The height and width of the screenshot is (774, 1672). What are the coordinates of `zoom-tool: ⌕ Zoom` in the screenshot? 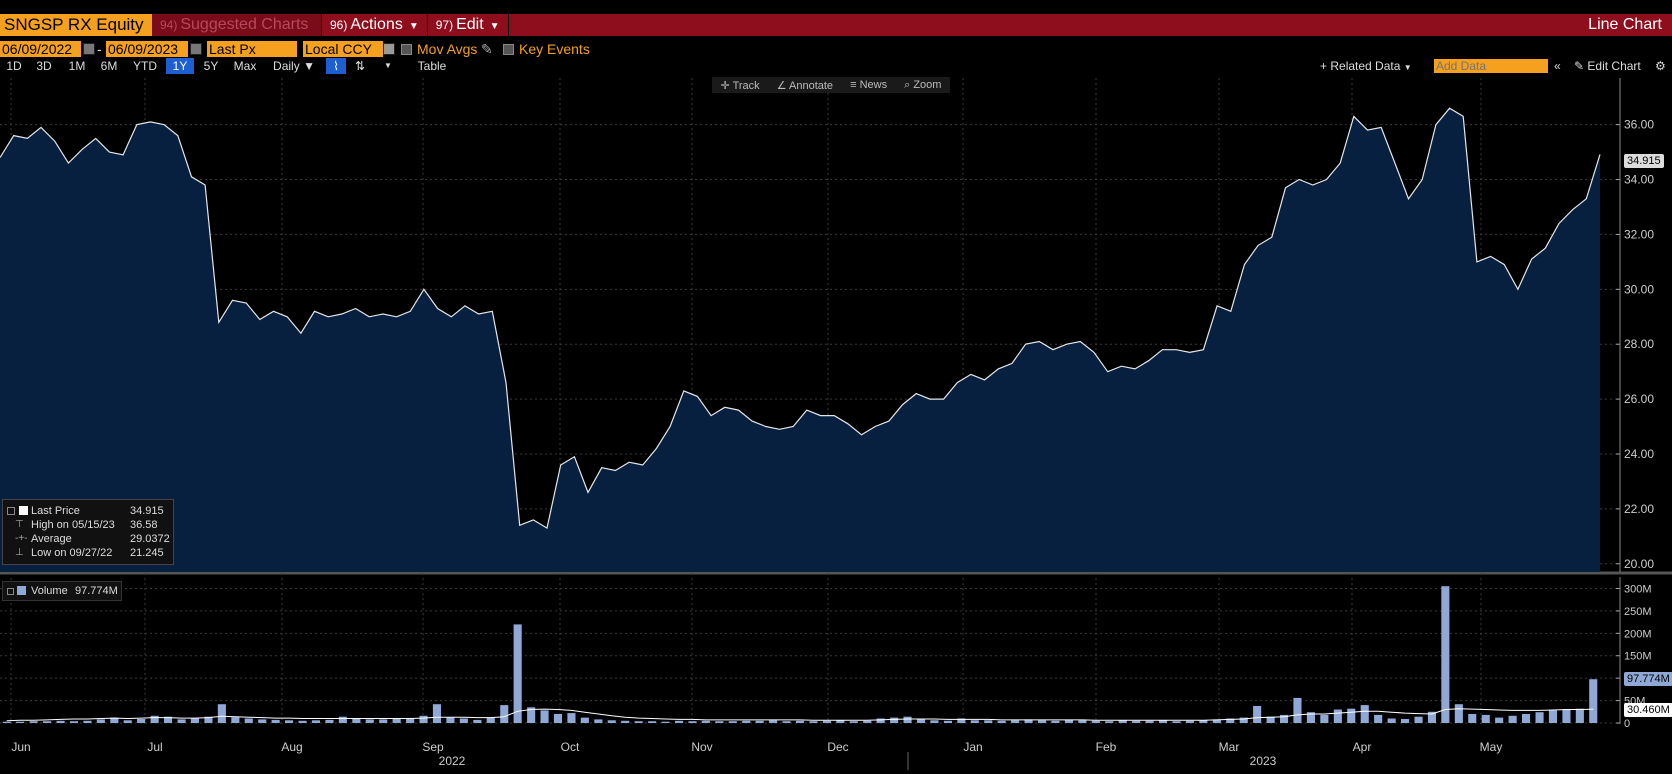 It's located at (922, 85).